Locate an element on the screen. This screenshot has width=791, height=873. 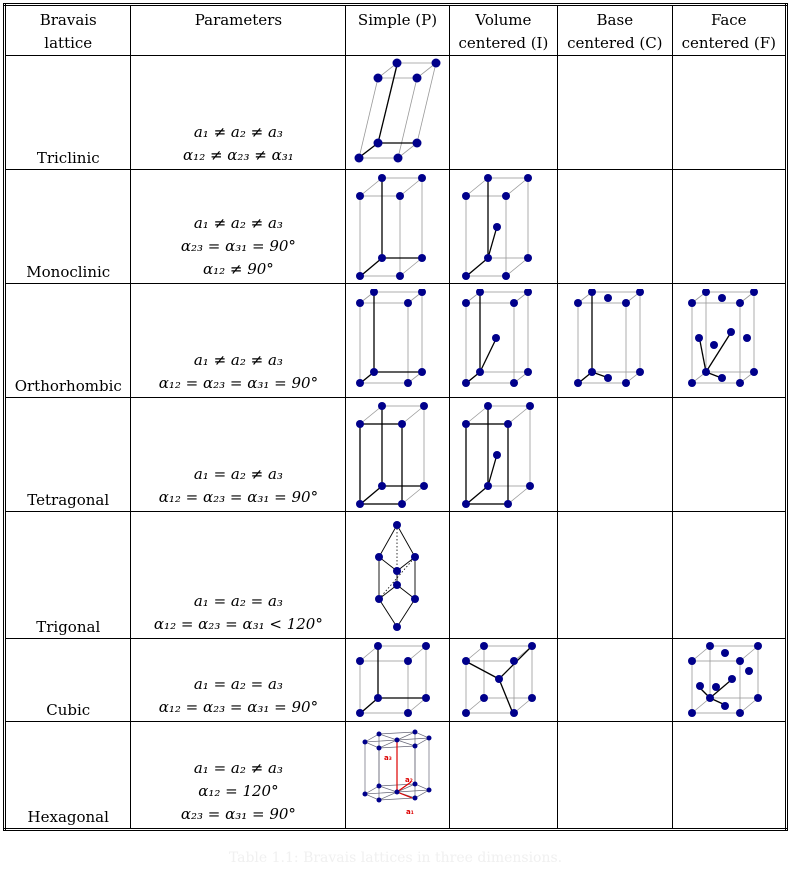
lattice-name: Trigonal is located at coordinates (67, 575).